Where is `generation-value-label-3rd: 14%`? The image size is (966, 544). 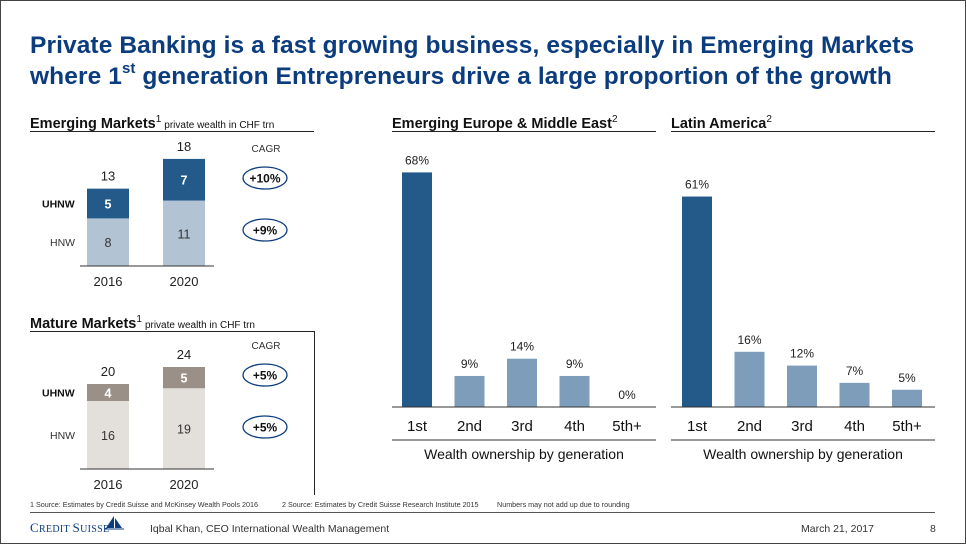 generation-value-label-3rd: 14% is located at coordinates (522, 347).